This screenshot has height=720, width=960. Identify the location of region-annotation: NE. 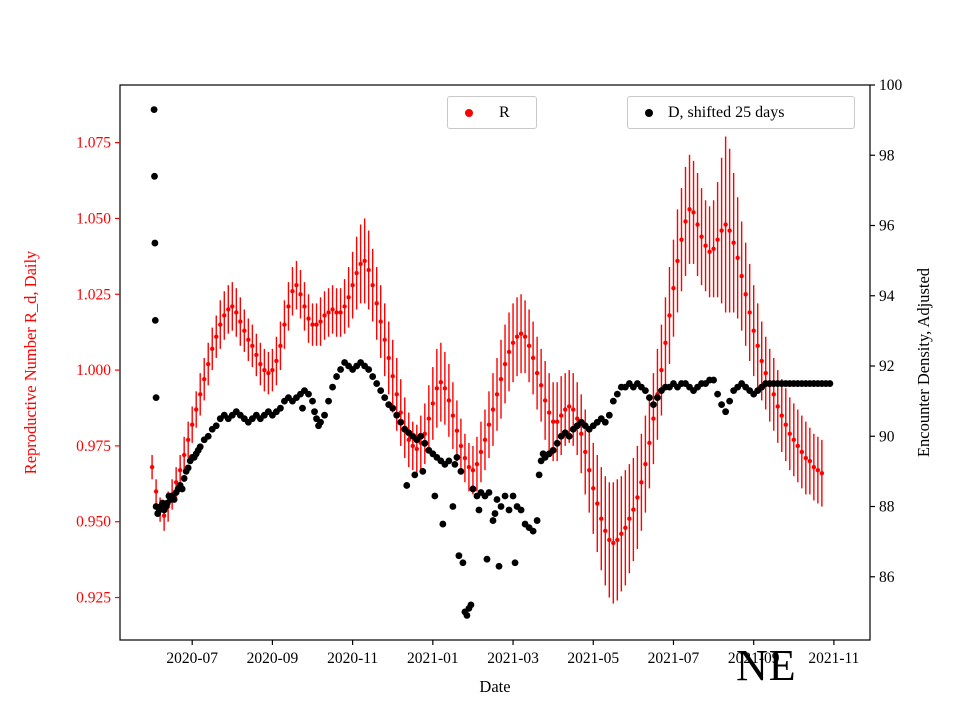
(766, 665).